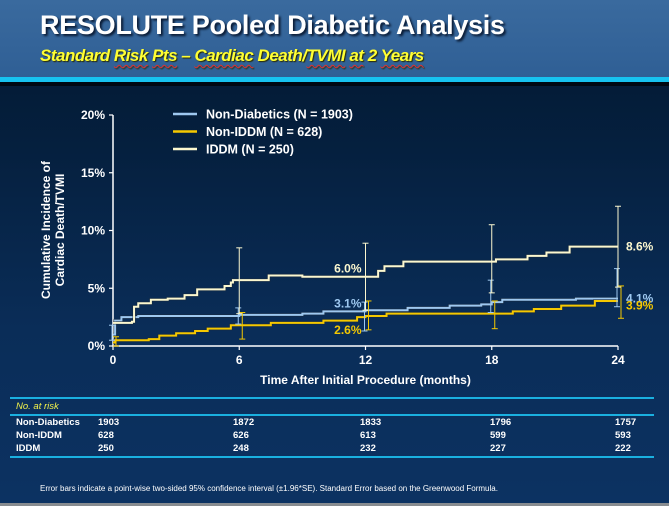  I want to click on subtitle-fragment: Standard, so click(75, 55).